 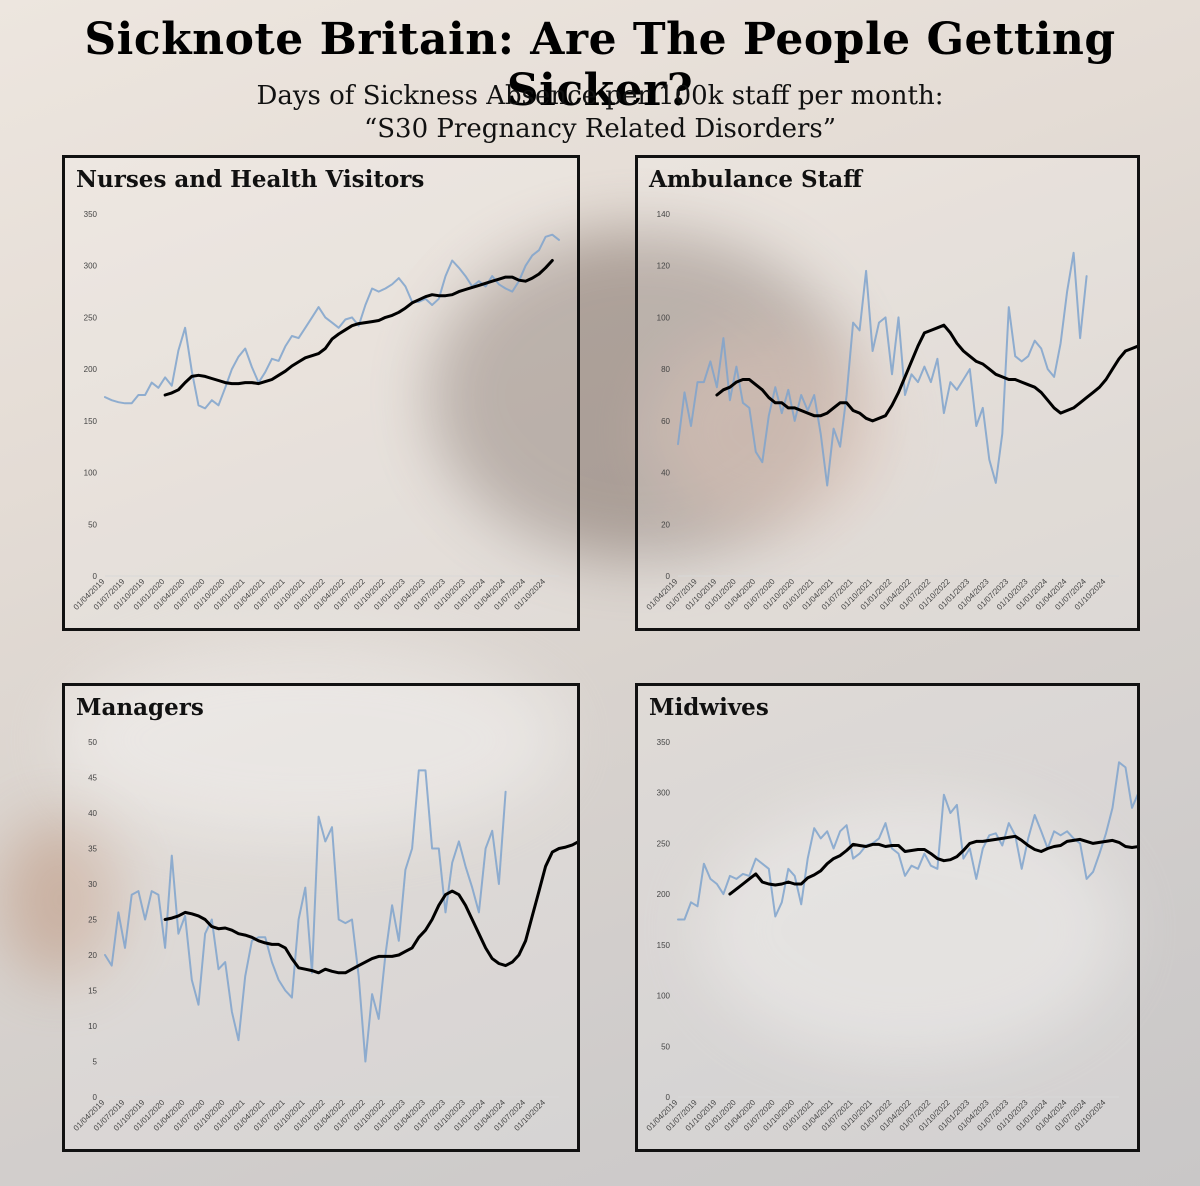 What do you see at coordinates (140, 707) in the screenshot?
I see `chart-title: Managers` at bounding box center [140, 707].